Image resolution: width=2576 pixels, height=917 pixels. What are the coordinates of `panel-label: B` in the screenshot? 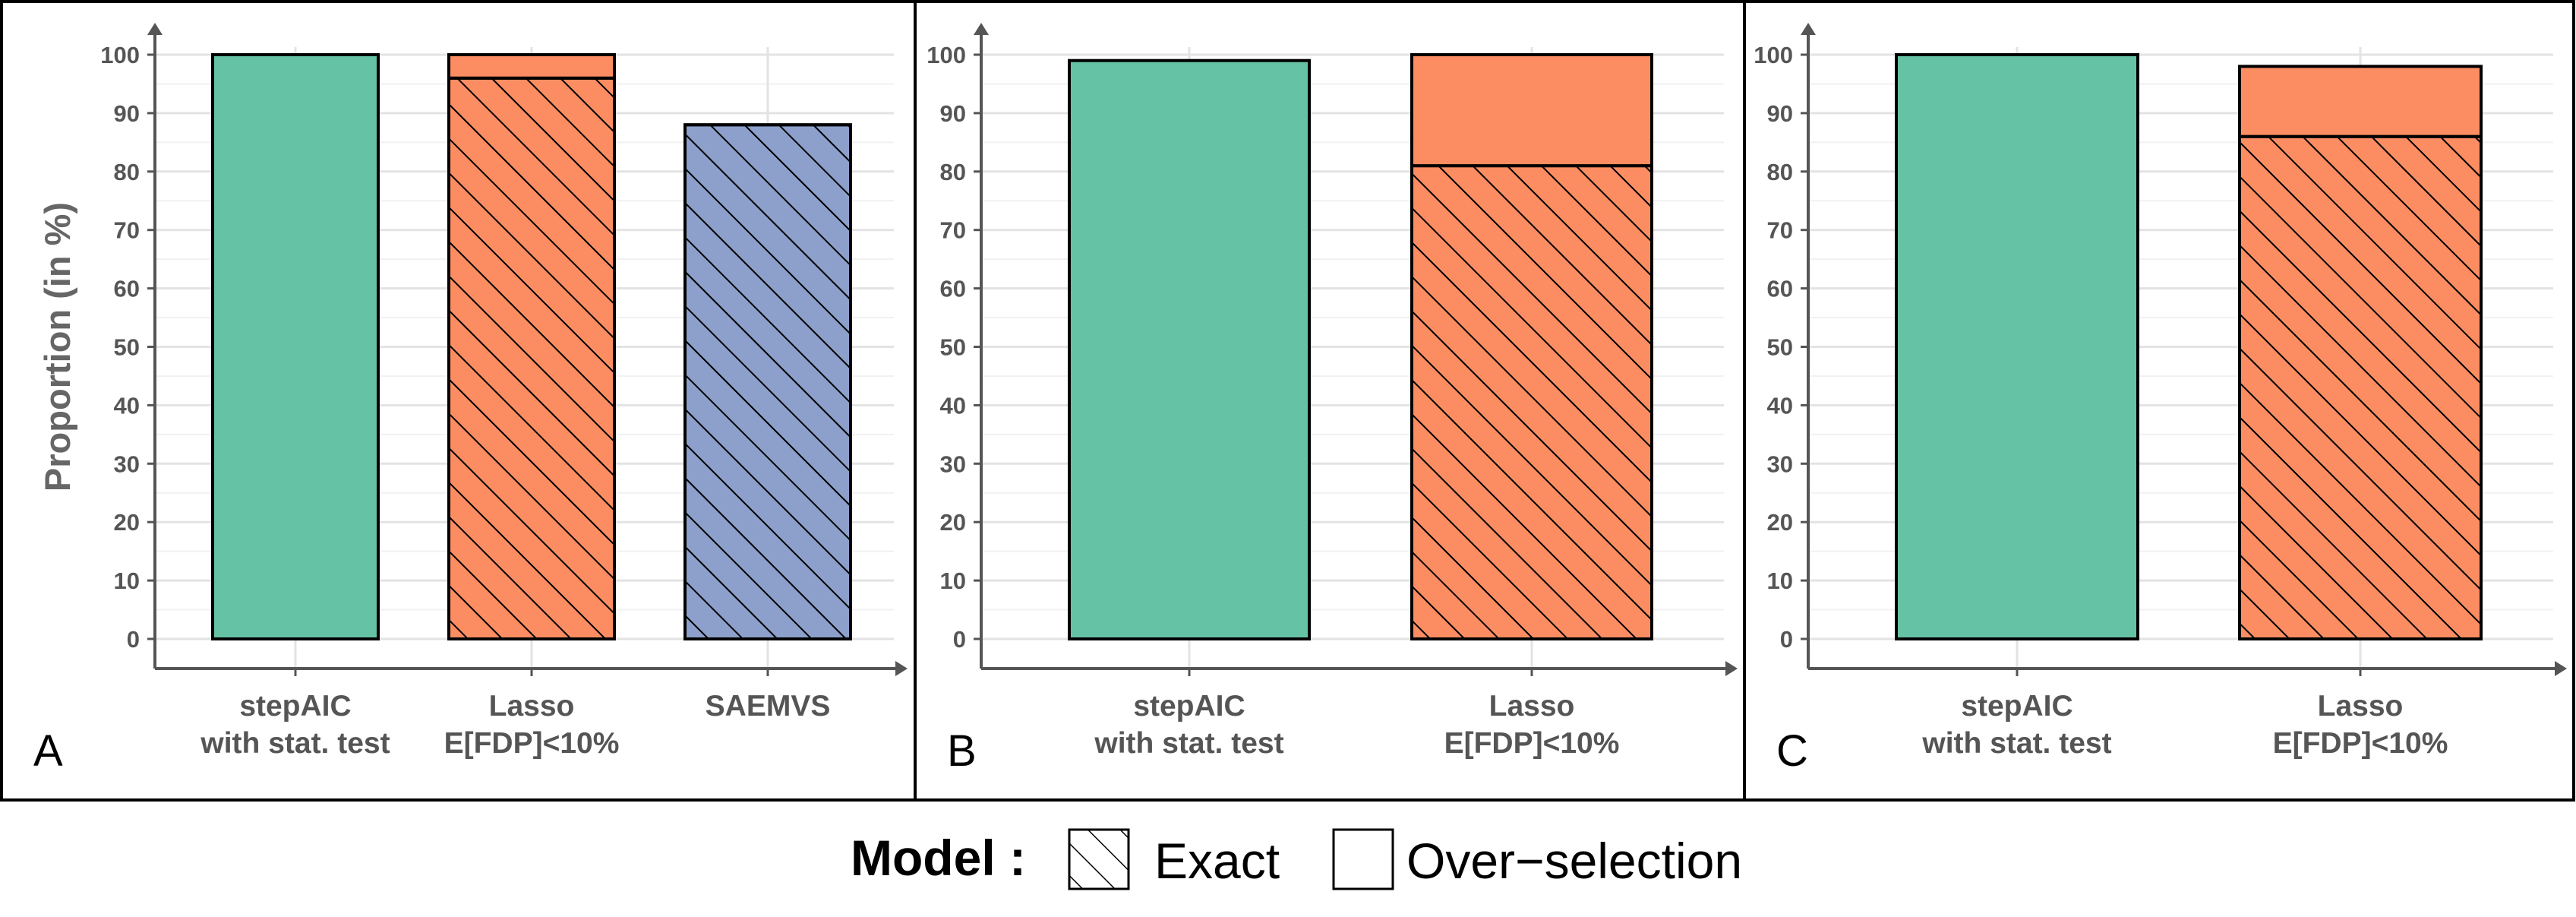 It's located at (962, 751).